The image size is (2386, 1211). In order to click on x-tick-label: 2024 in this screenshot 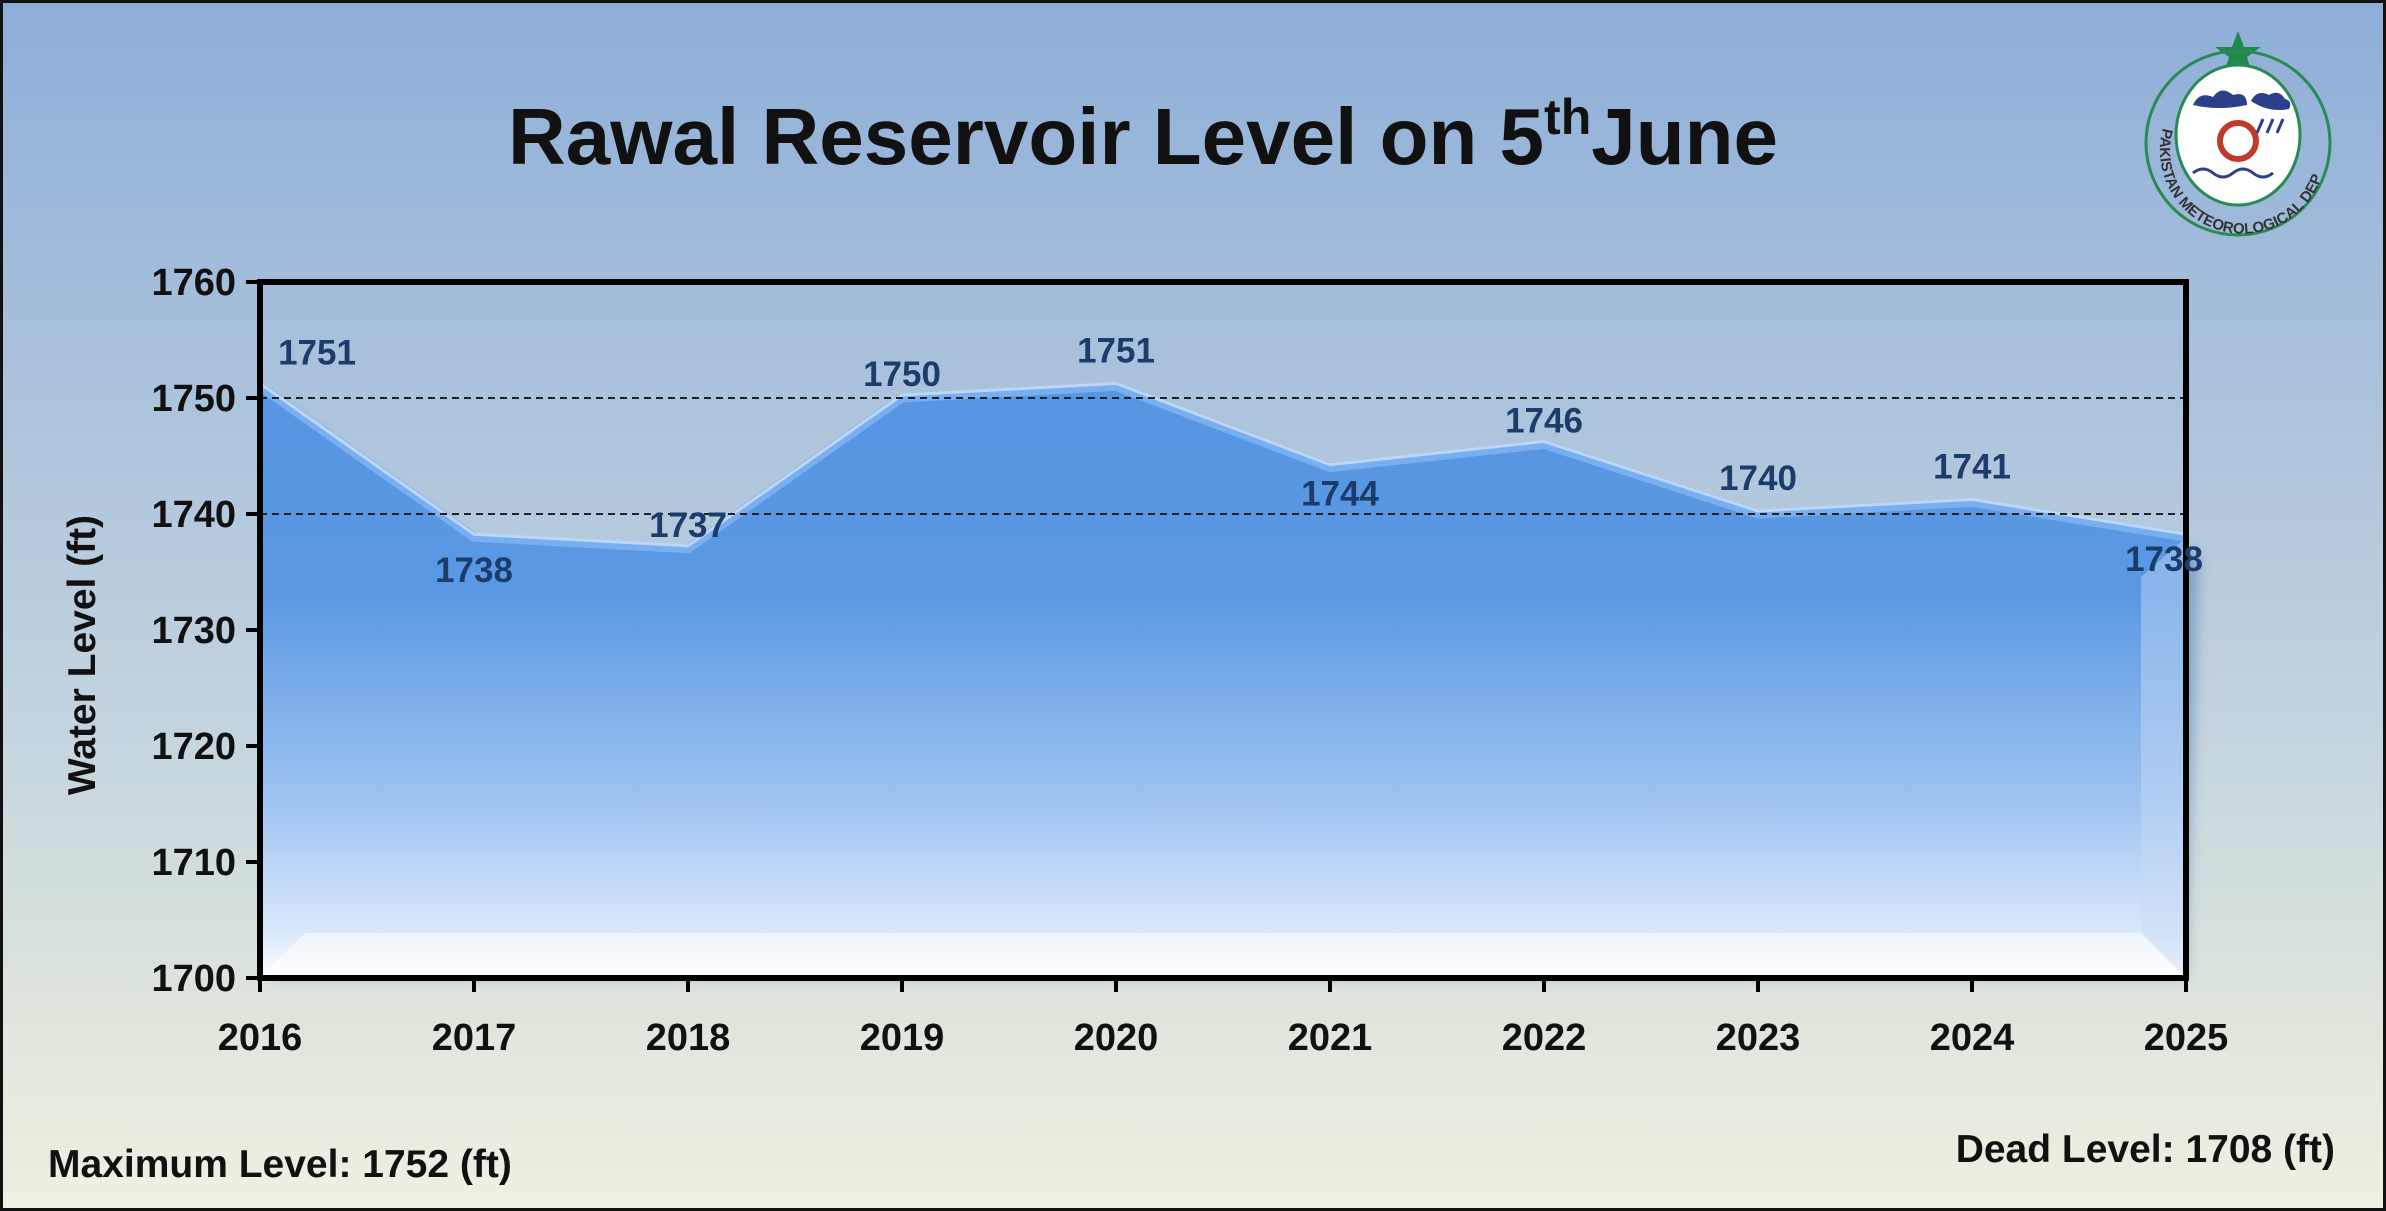, I will do `click(1972, 1038)`.